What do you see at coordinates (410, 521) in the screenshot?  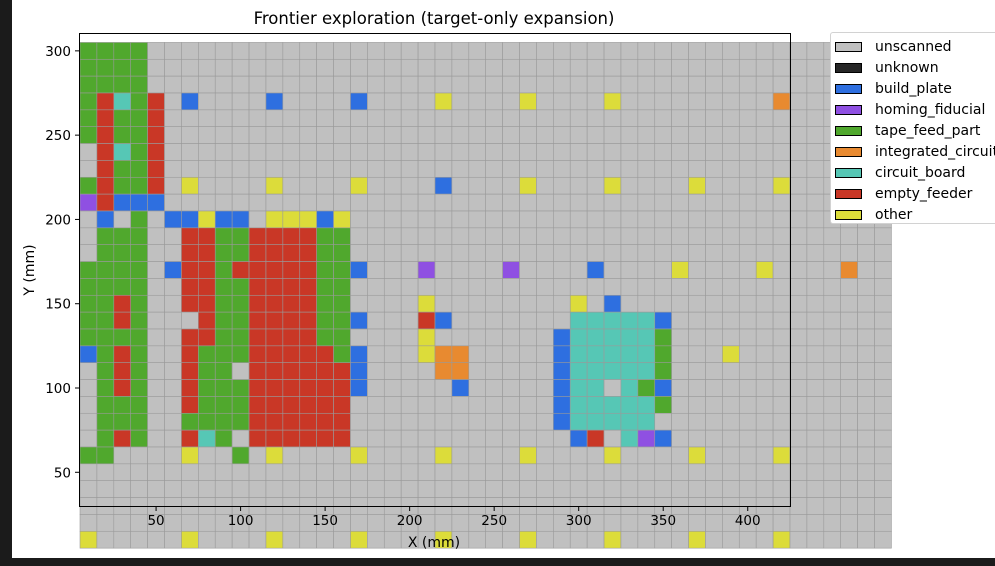 I see `x-tick-label: 200` at bounding box center [410, 521].